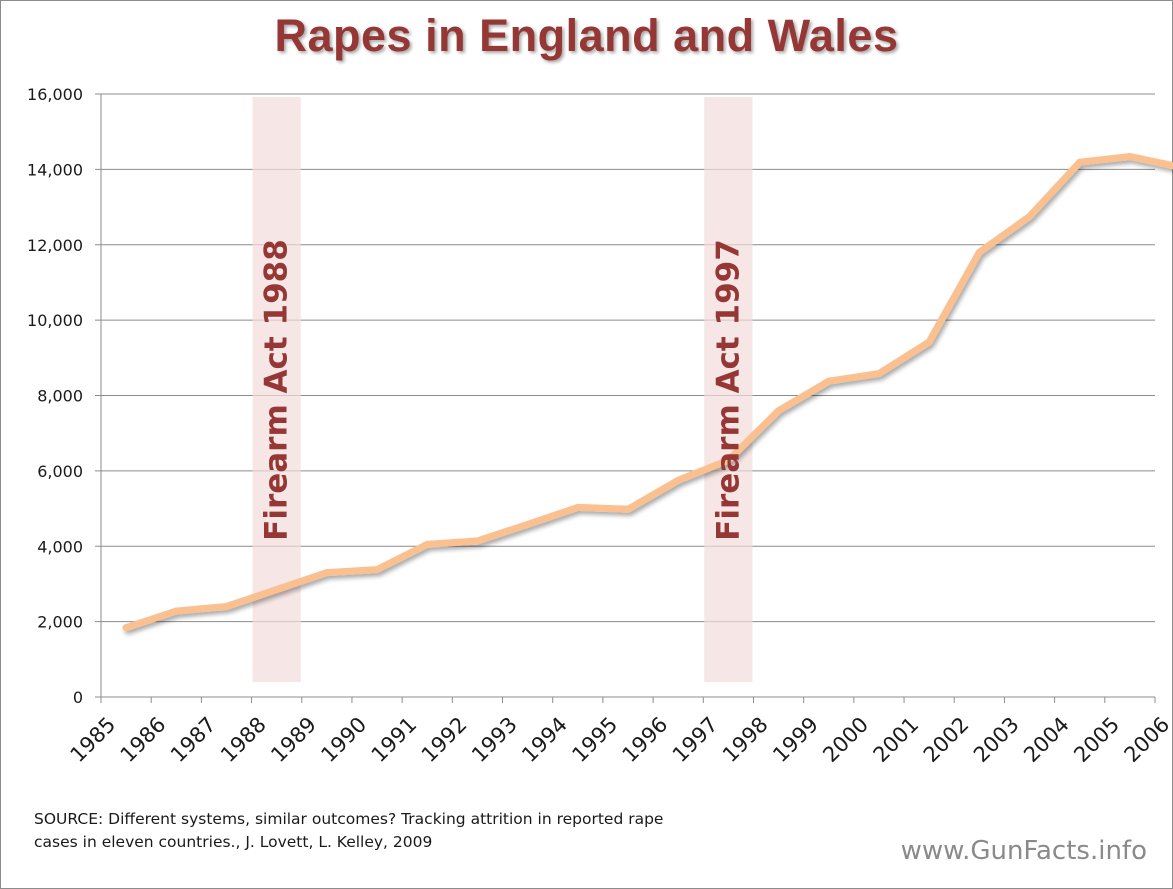  Describe the element at coordinates (55, 320) in the screenshot. I see `y-tick-label: 10,000` at that location.